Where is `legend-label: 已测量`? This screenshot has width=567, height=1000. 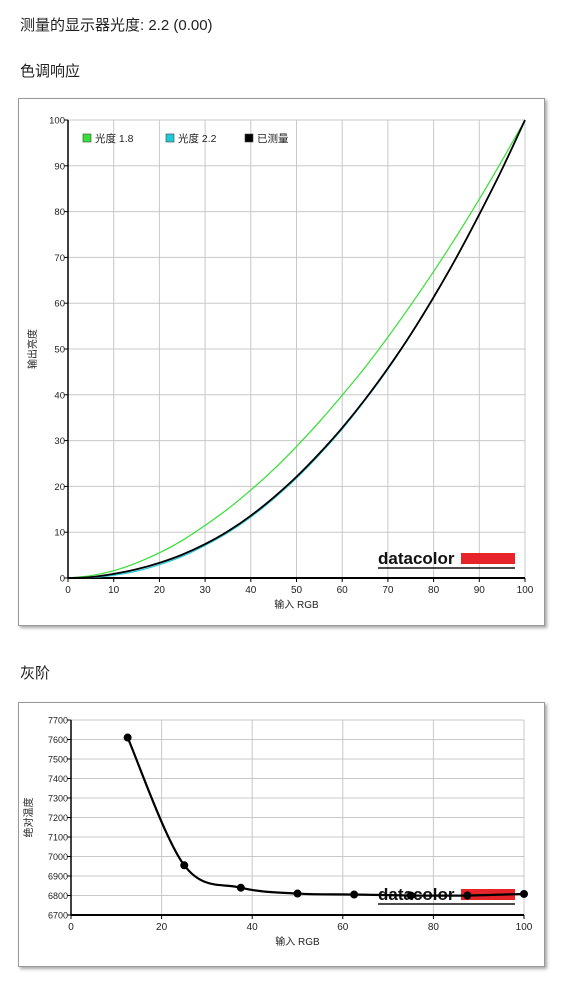
legend-label: 已测量 is located at coordinates (273, 138).